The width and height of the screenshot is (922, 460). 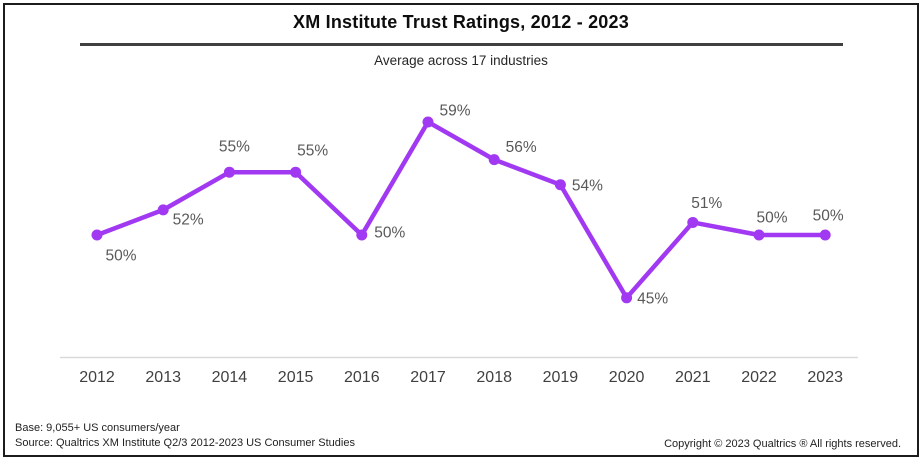 What do you see at coordinates (759, 377) in the screenshot?
I see `x-axis-label: 2022` at bounding box center [759, 377].